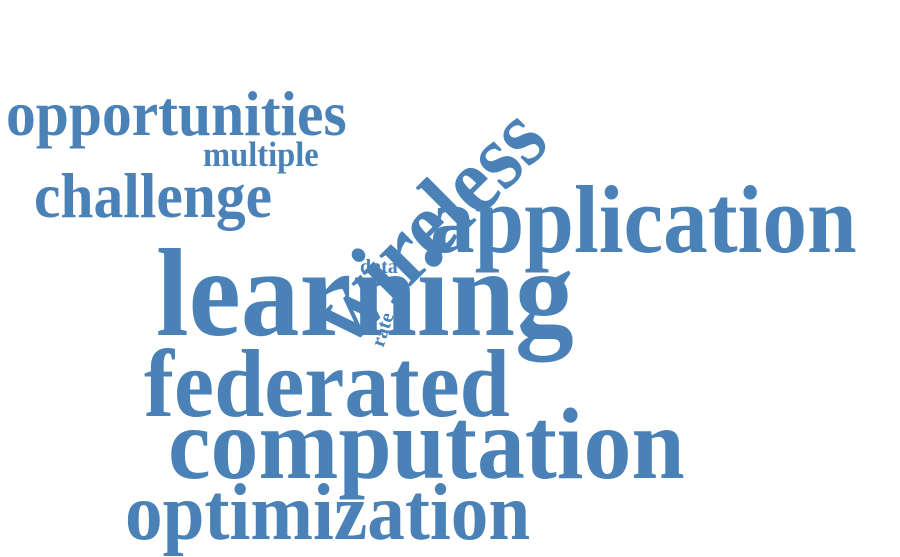 This screenshot has width=900, height=557. Describe the element at coordinates (365, 294) in the screenshot. I see `word-learning: learning` at that location.